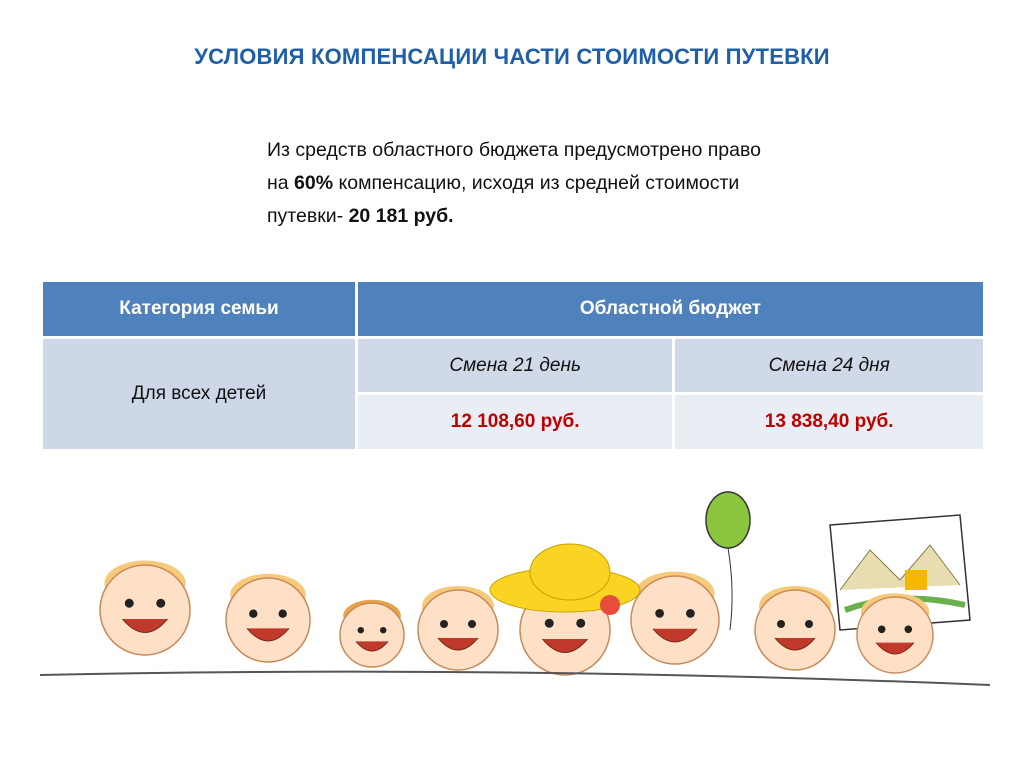 The height and width of the screenshot is (768, 1024). I want to click on amount-24-days: 13 838,40 руб., so click(829, 422).